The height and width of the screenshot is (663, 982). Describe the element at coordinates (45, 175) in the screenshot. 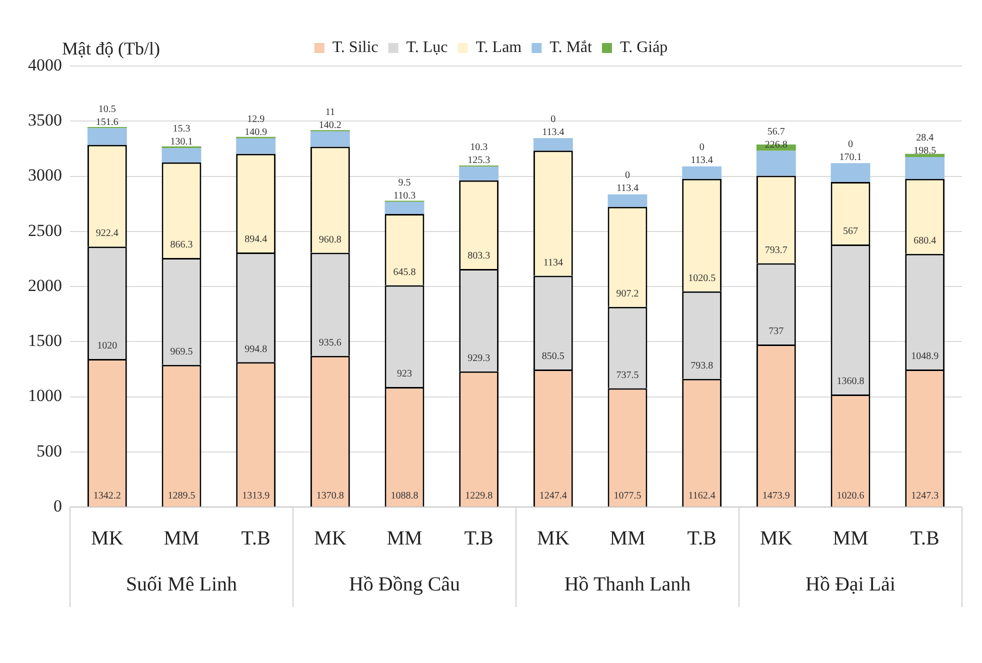

I see `y-tick-label: 3000` at that location.